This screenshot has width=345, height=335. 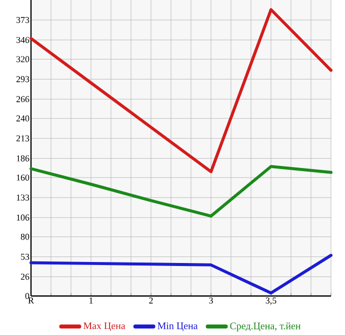 I want to click on y-tick-label: 346, so click(x=23, y=39).